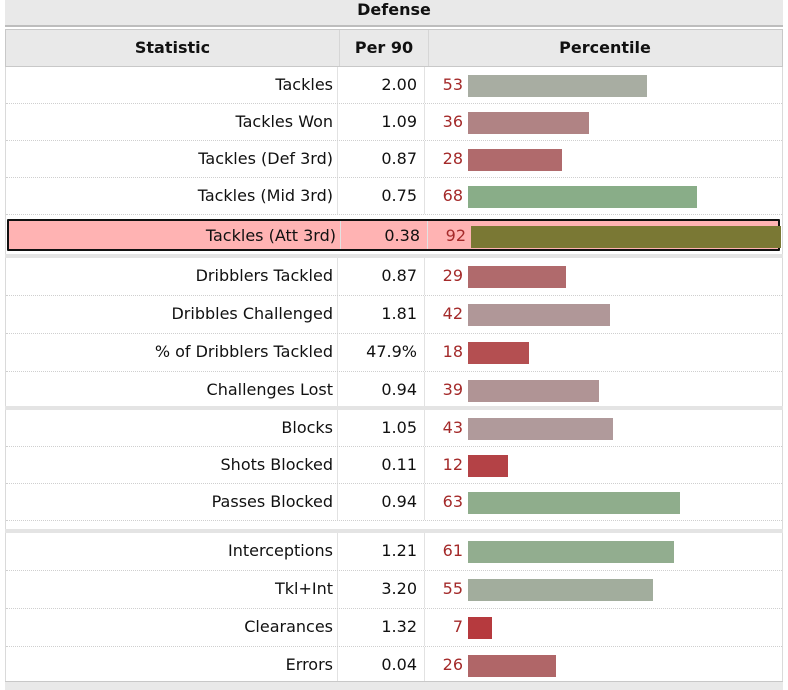 This screenshot has width=788, height=690. What do you see at coordinates (265, 158) in the screenshot?
I see `stat-name: Tackles (Def 3rd)` at bounding box center [265, 158].